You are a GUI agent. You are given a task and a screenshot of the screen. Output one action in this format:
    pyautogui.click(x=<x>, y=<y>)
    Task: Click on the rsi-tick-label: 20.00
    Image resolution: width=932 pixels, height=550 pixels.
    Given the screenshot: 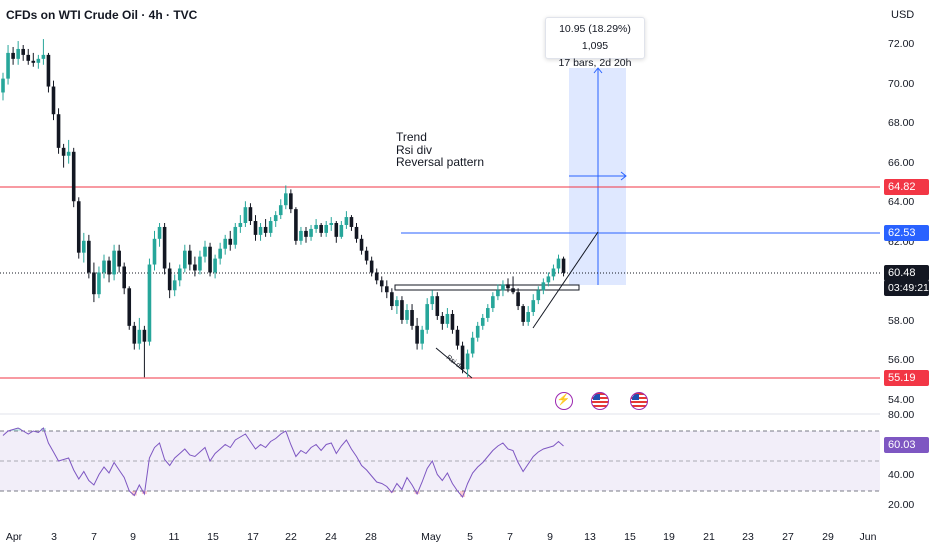 What is the action you would take?
    pyautogui.click(x=901, y=505)
    